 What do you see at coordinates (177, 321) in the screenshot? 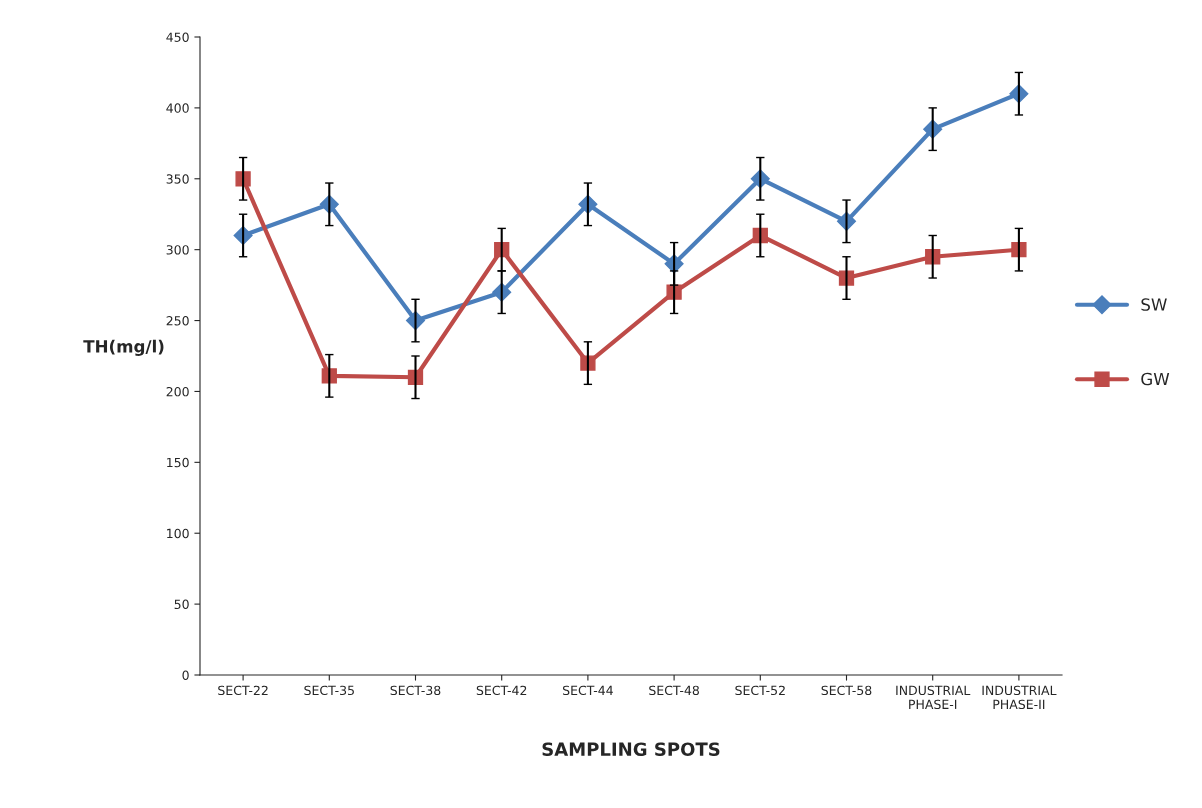
I see `y-tick-label: 250` at bounding box center [177, 321].